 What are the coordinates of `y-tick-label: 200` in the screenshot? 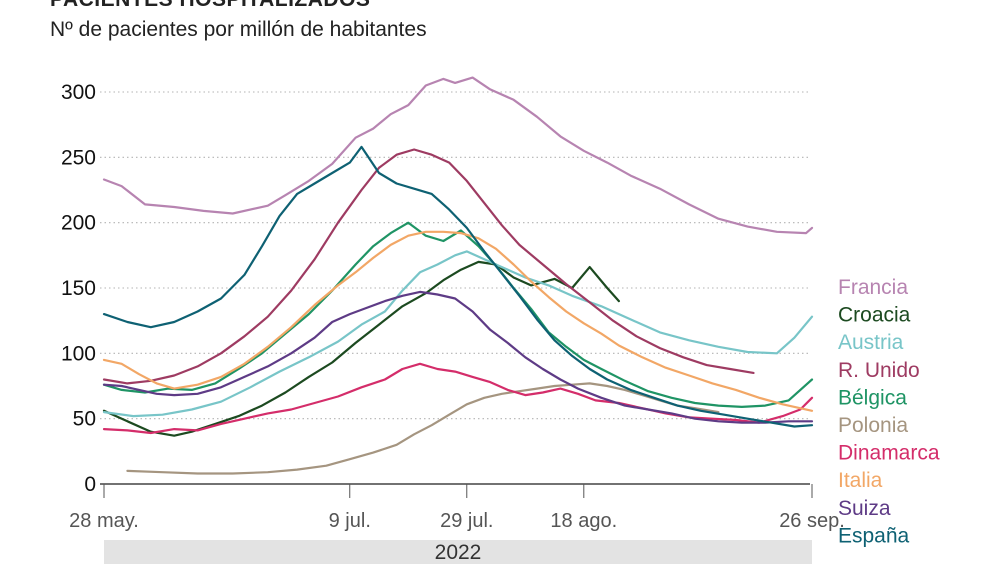 It's located at (78, 223).